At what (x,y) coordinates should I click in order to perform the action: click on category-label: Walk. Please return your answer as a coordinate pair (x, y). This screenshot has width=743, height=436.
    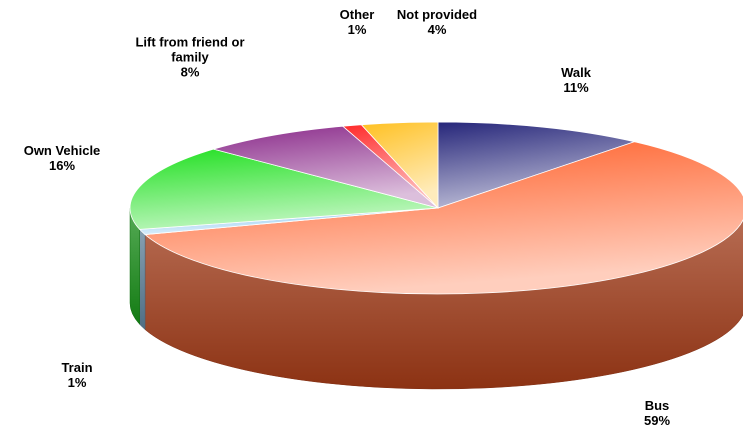
    Looking at the image, I should click on (576, 72).